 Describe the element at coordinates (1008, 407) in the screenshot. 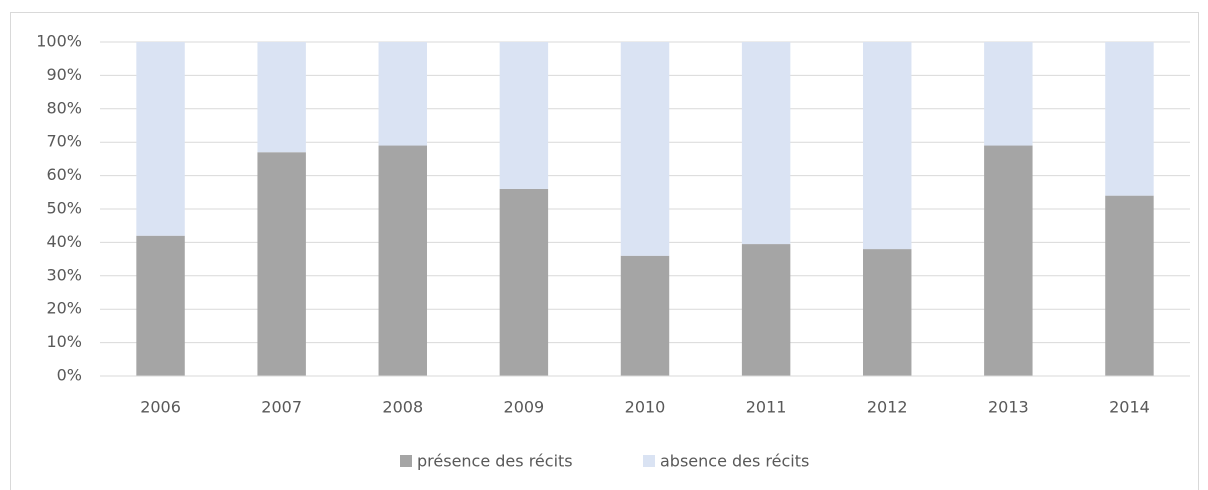

I see `x-tick-label: 2013` at that location.